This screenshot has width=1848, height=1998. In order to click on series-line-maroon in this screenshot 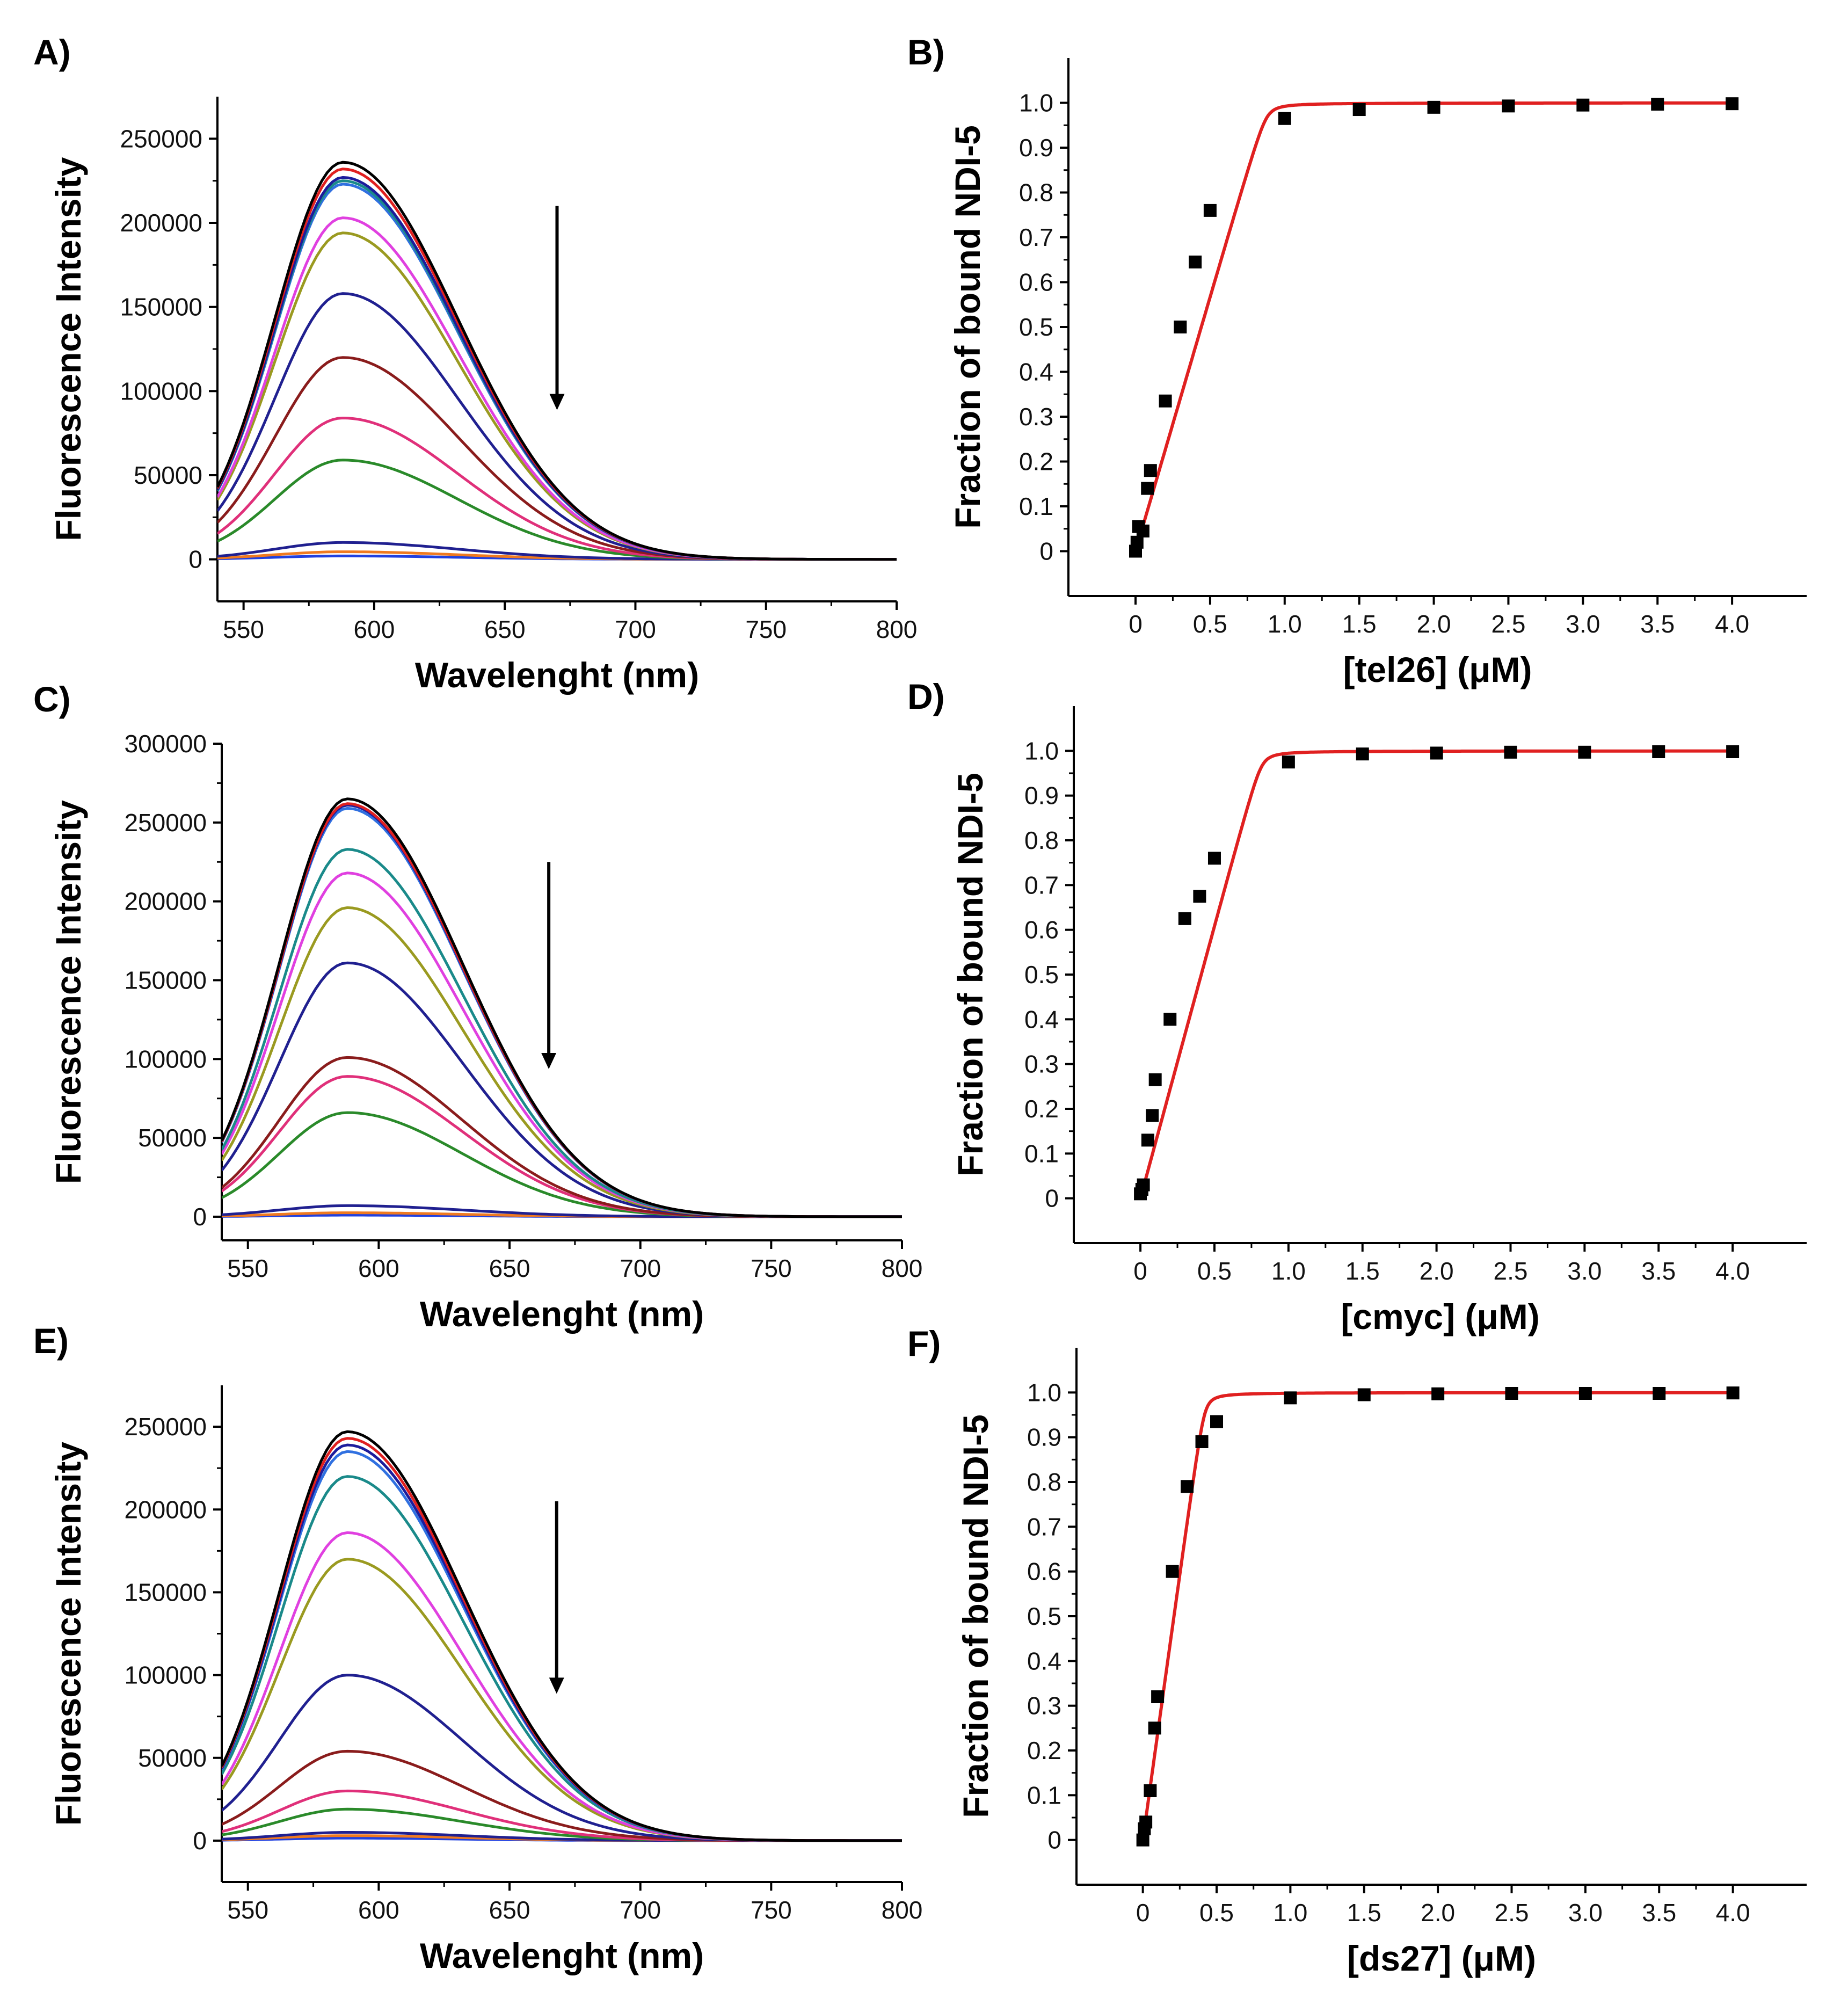, I will do `click(562, 1795)`.